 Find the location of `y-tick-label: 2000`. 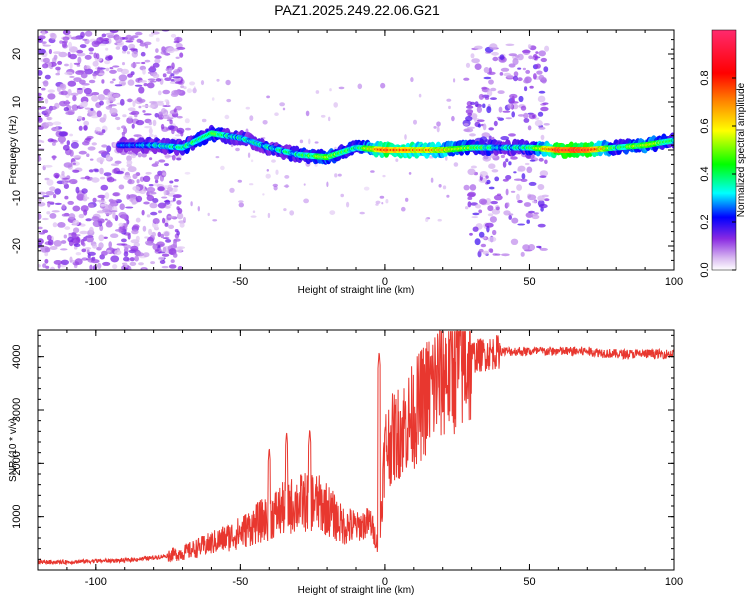

y-tick-label: 2000 is located at coordinates (17, 463).